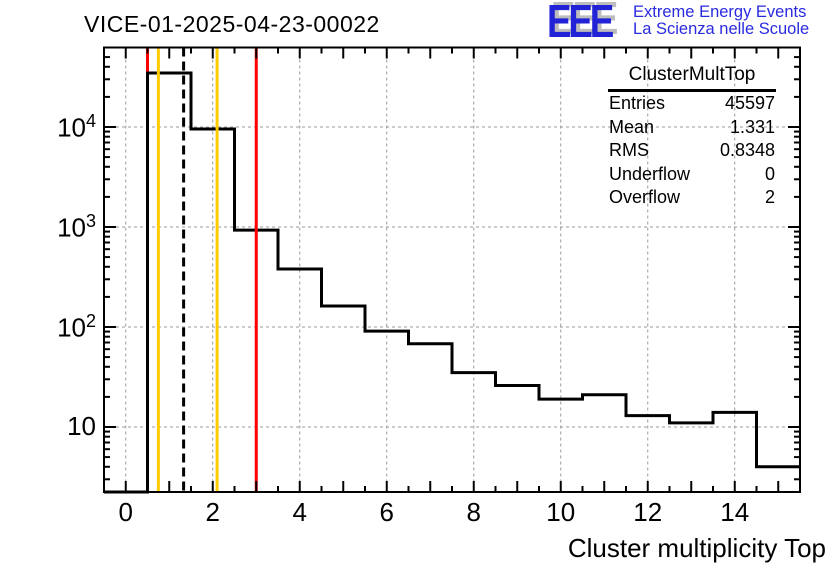 Image resolution: width=836 pixels, height=572 pixels. What do you see at coordinates (752, 126) in the screenshot?
I see `stats-value: 1.331` at bounding box center [752, 126].